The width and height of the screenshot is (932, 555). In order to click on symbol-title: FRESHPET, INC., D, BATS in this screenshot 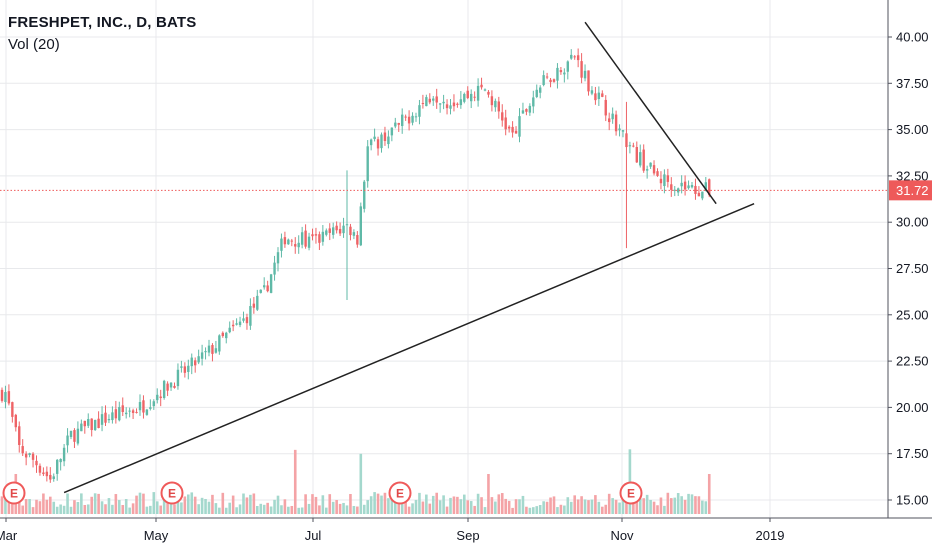, I will do `click(102, 22)`.